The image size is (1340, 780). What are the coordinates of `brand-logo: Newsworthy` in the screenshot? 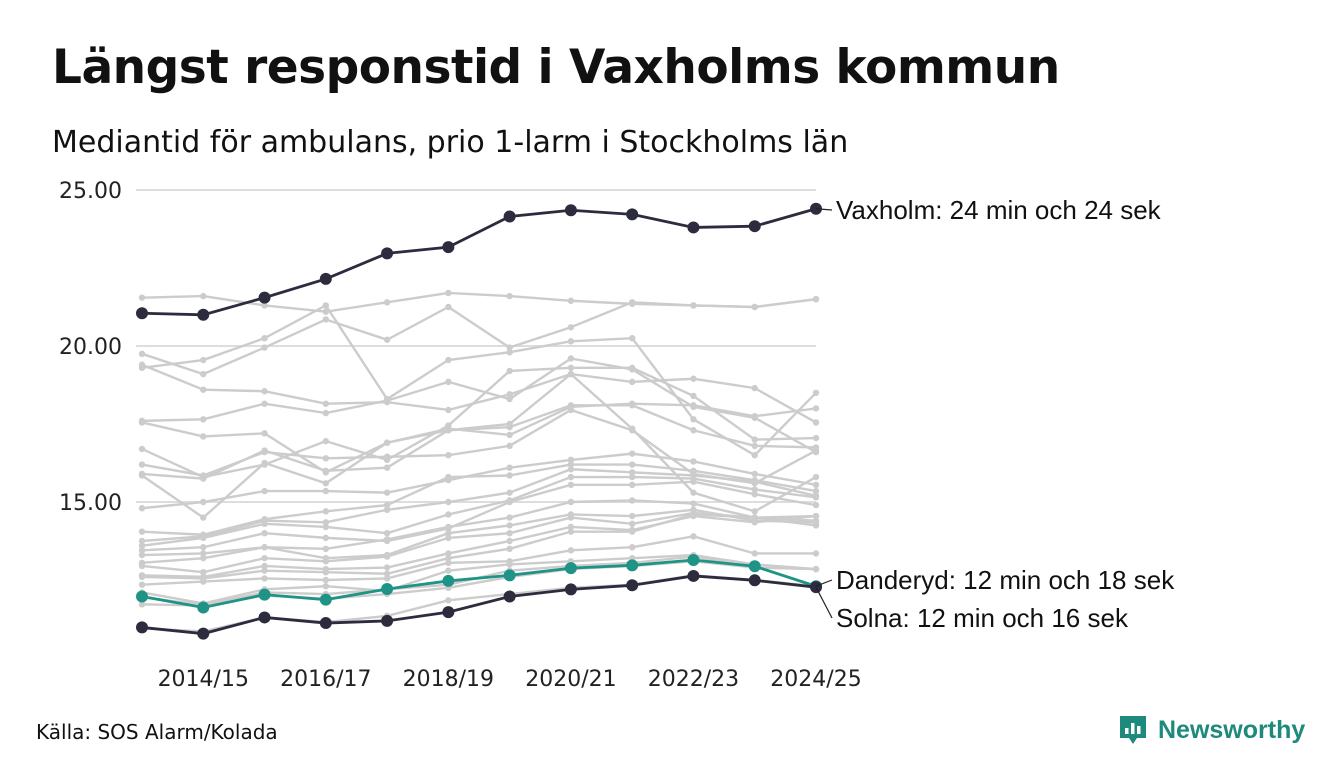 It's located at (1211, 730).